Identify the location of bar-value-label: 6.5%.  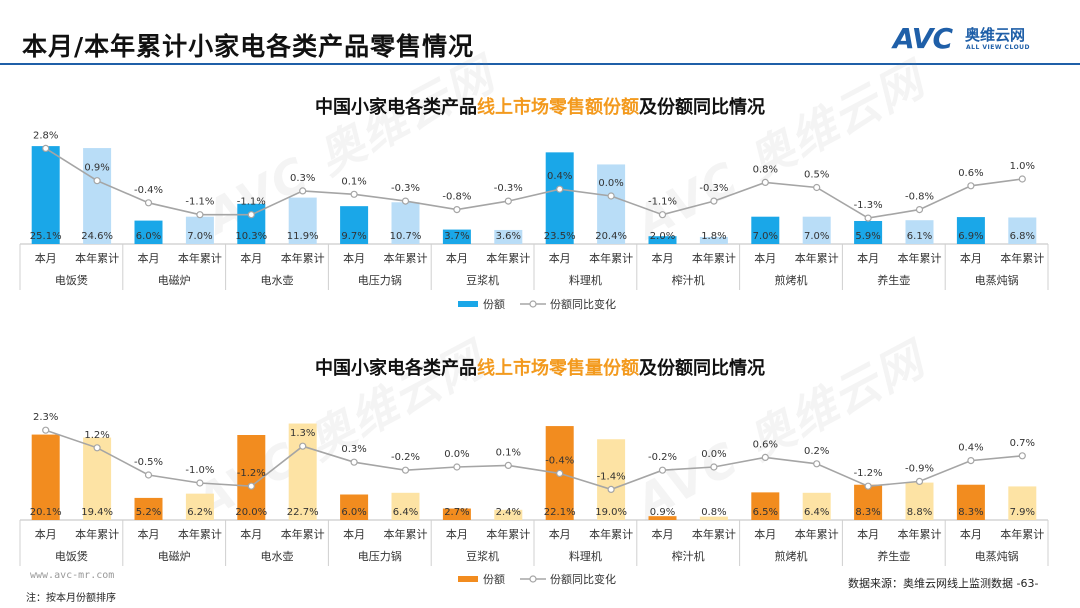
(765, 512).